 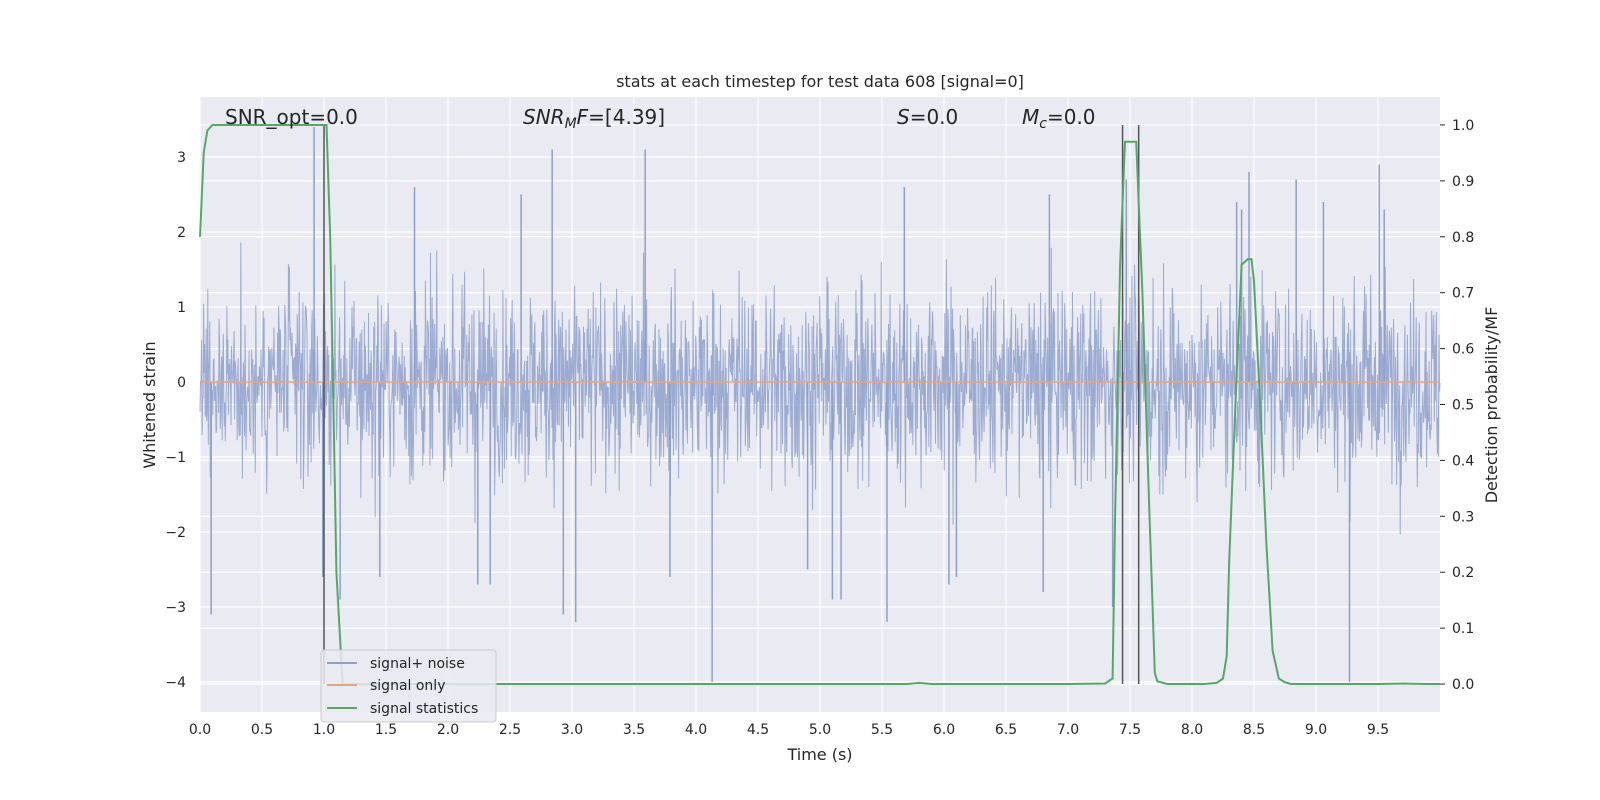 I want to click on y-right-tick-label: 0.9, so click(x=1463, y=182).